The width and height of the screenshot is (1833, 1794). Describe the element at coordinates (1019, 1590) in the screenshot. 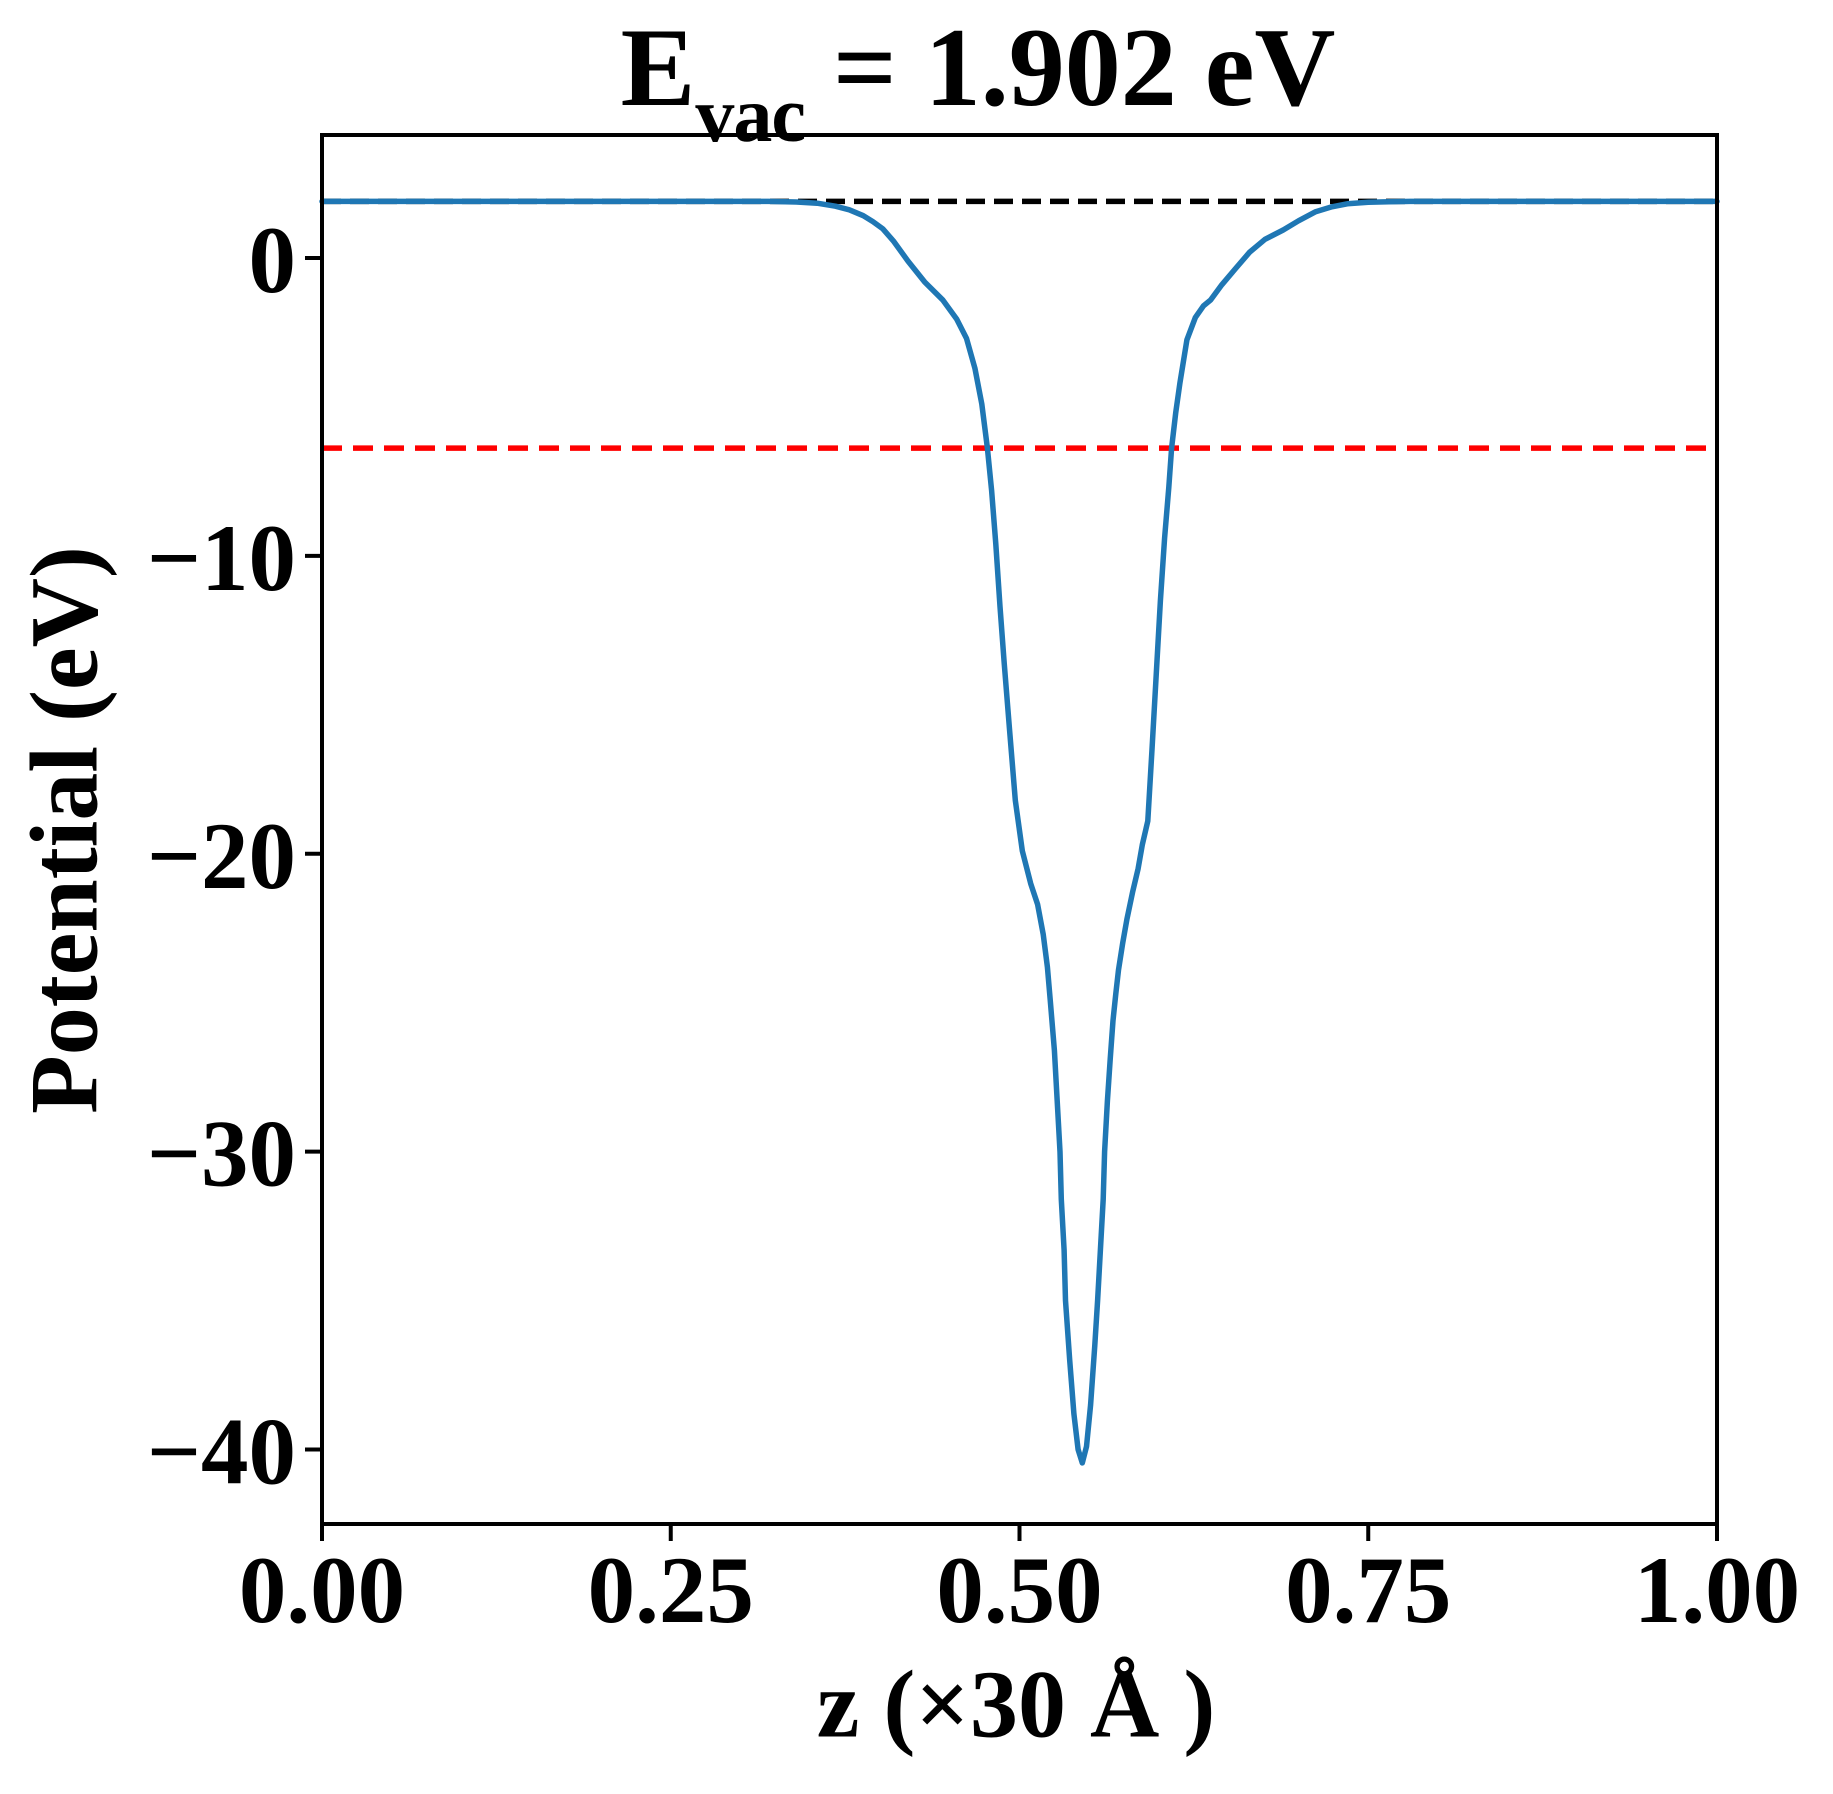

I see `x-tick-label: 0.50` at that location.